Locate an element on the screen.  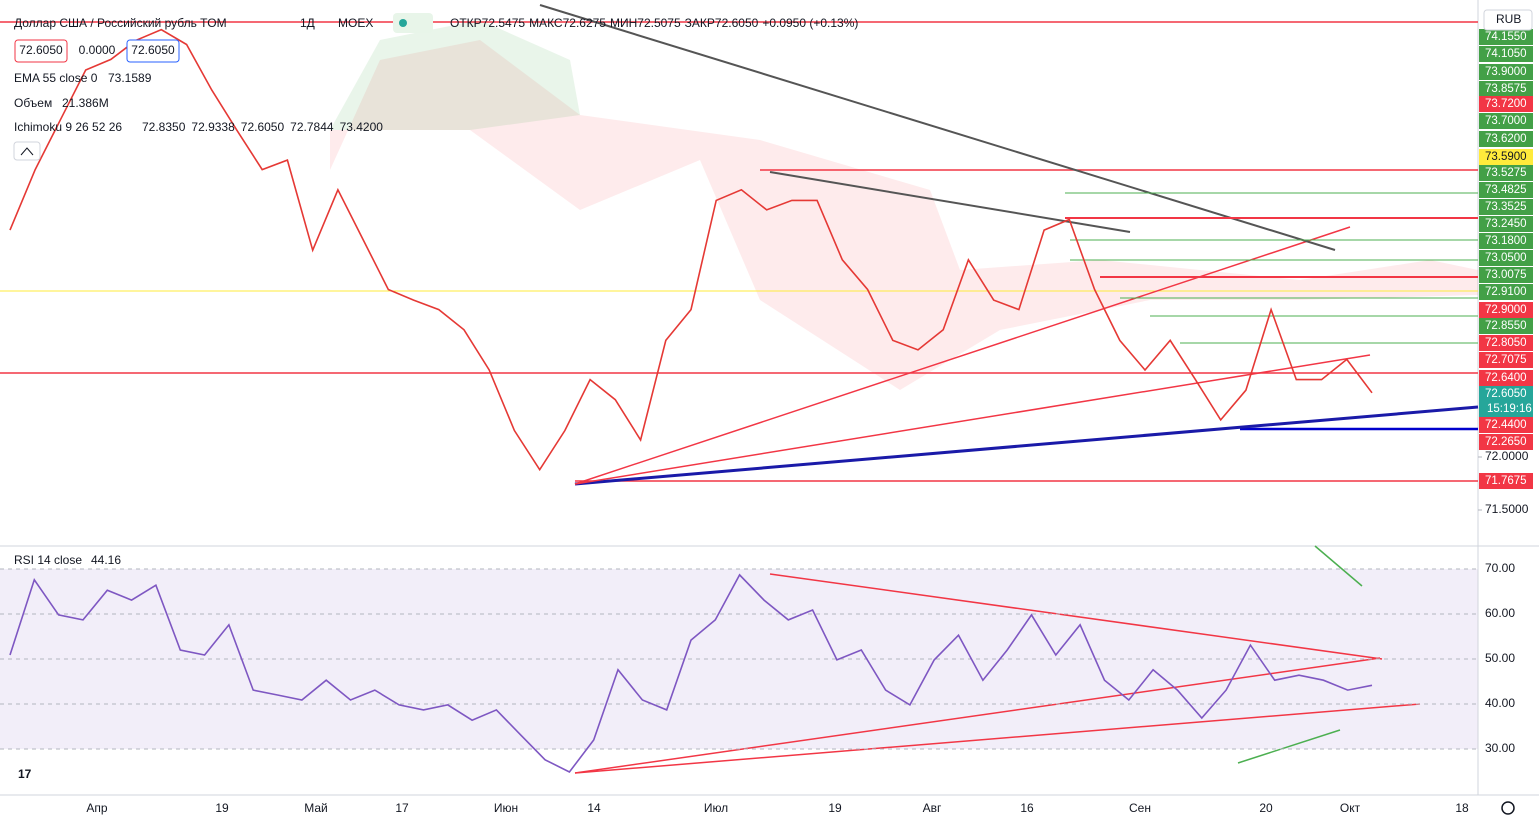
price-label: 73.5900 is located at coordinates (1506, 157).